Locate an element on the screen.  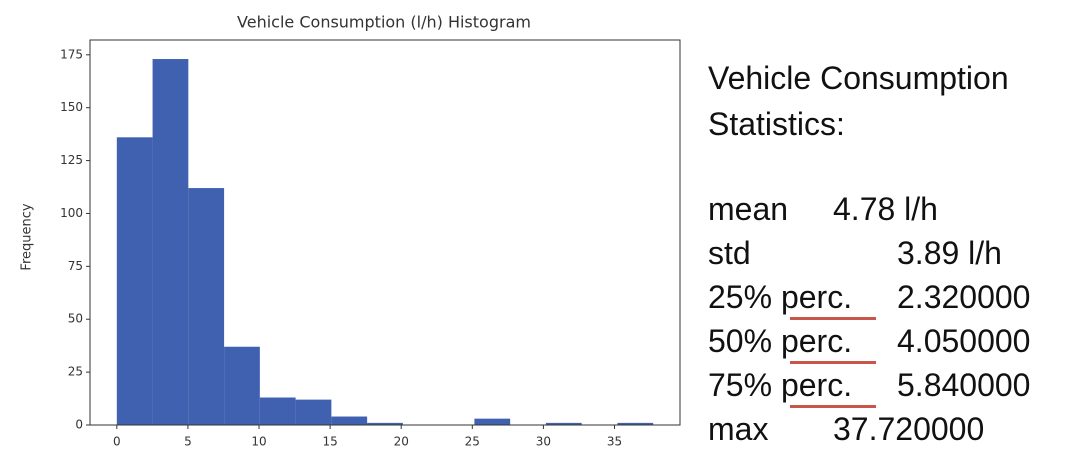
y-tick-label: 25 is located at coordinates (75, 372).